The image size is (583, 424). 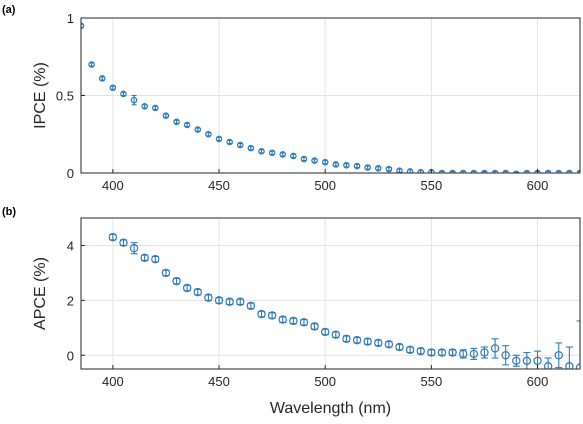 I want to click on panel-b-xtick-label: 400, so click(x=113, y=381).